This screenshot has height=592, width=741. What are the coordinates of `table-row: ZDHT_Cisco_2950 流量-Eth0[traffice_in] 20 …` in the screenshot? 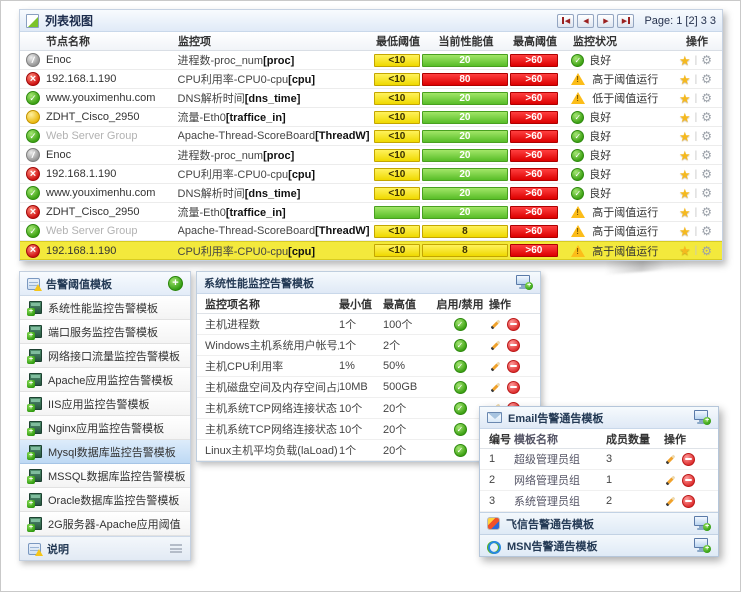 It's located at (371, 212).